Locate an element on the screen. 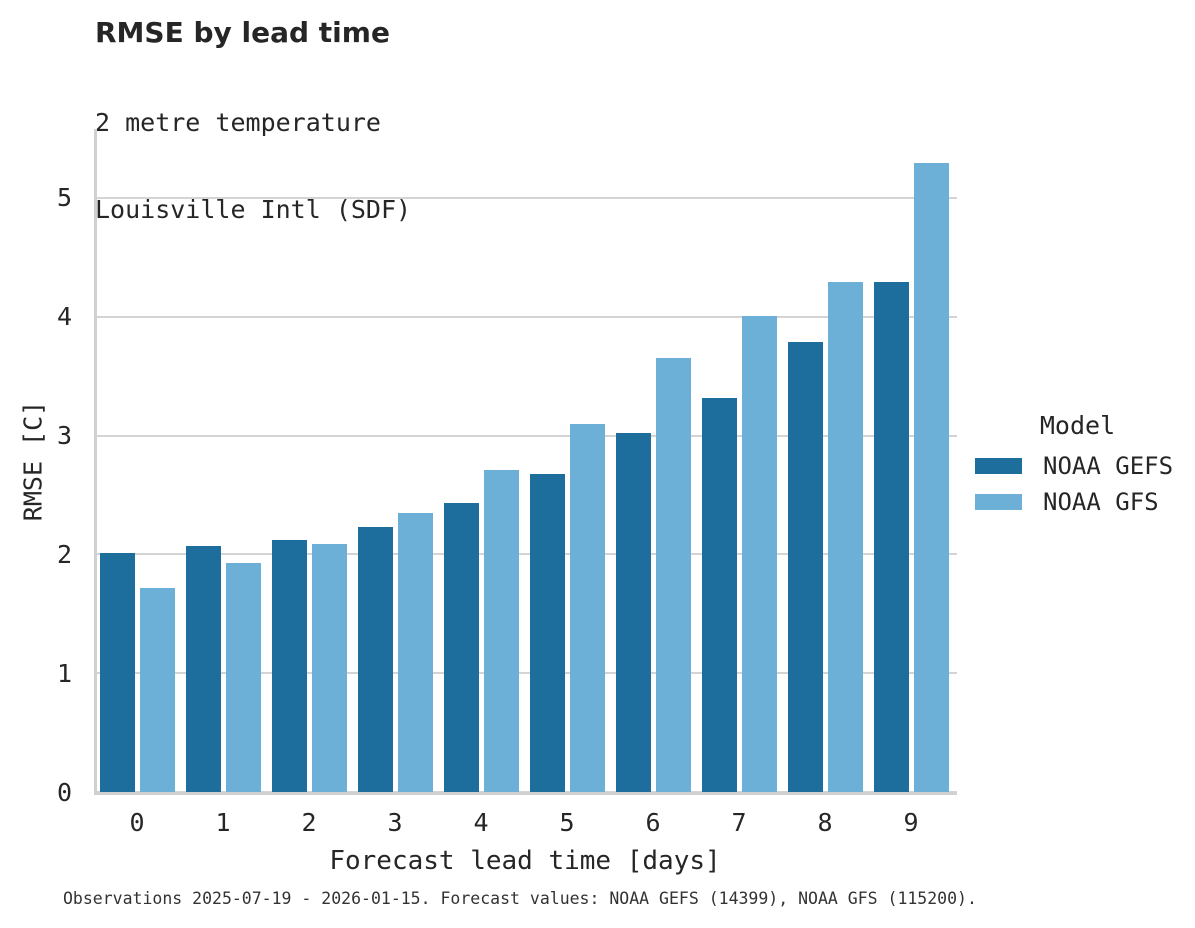 The image size is (1195, 928). subtitle-line-variable: 2 metre temperature is located at coordinates (238, 122).